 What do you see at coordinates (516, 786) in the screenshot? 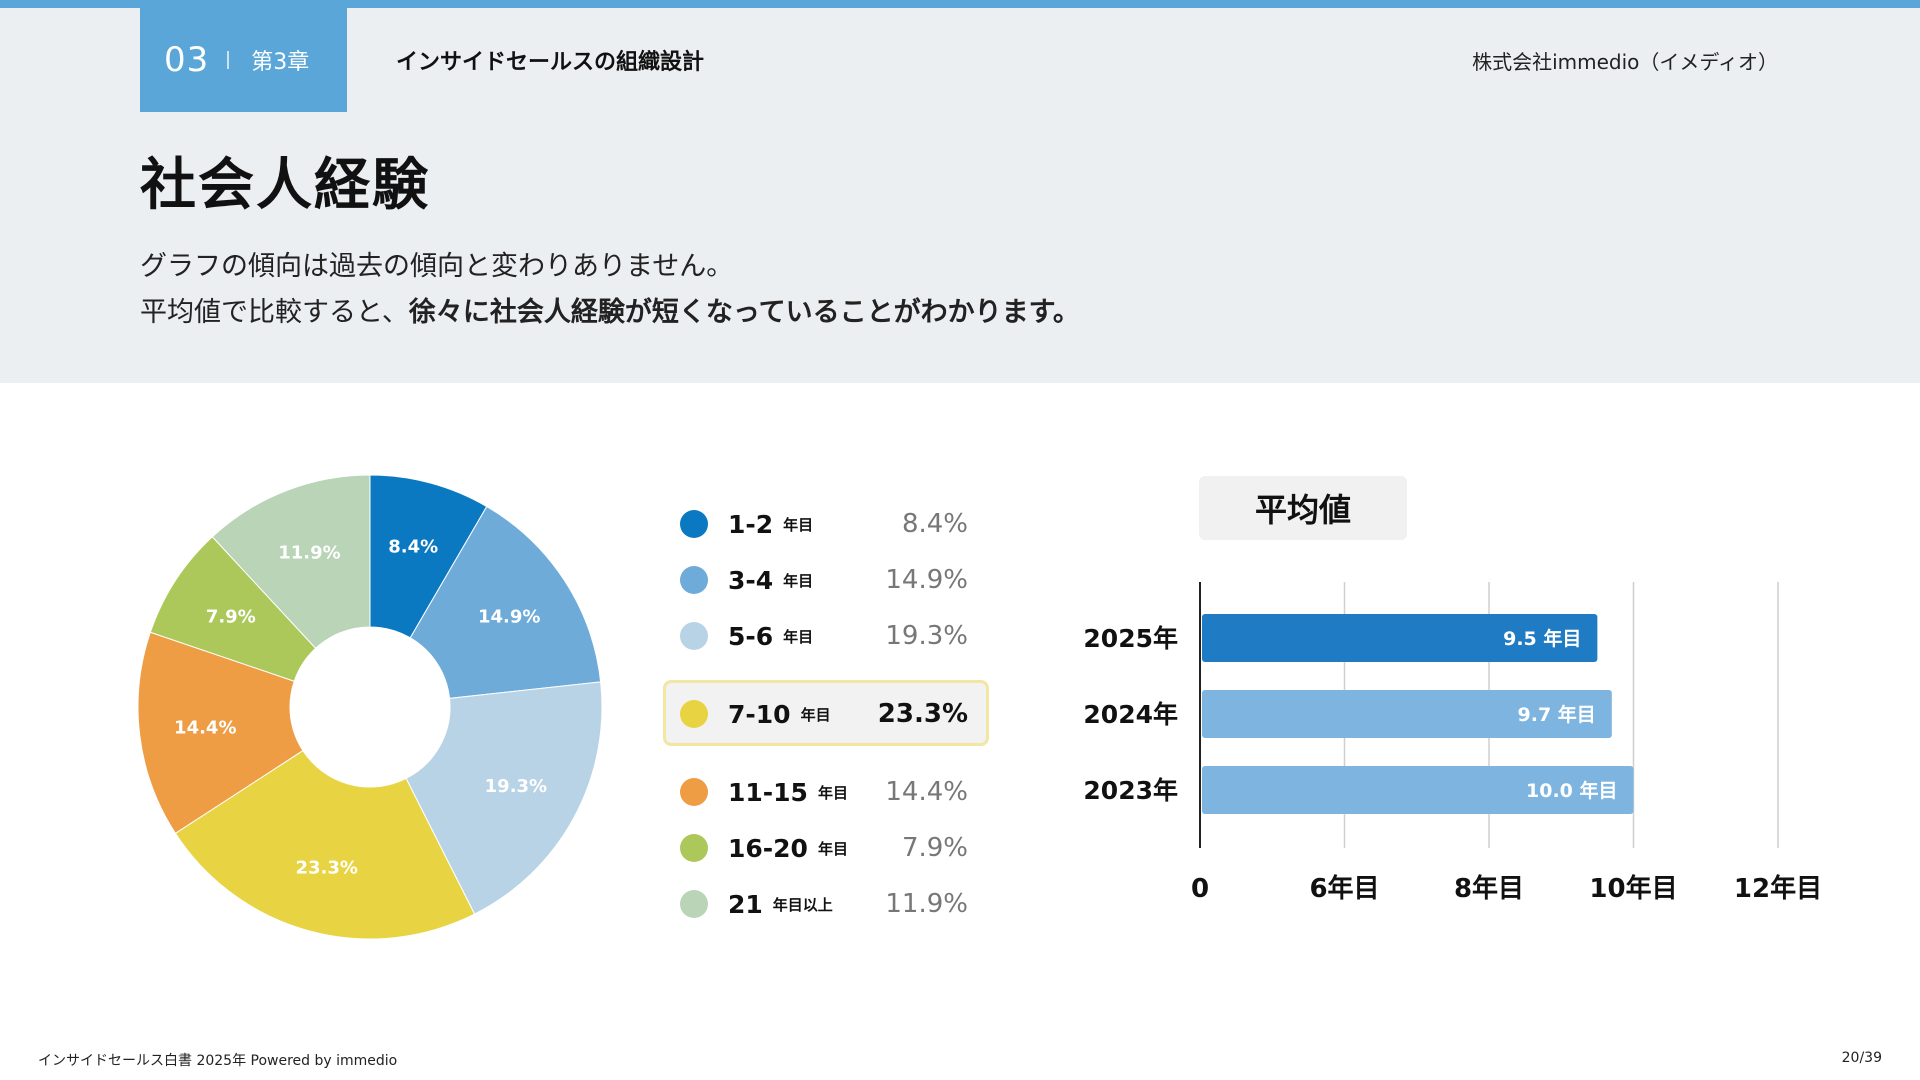
I see `donut-data-label-3: 19.3%` at bounding box center [516, 786].